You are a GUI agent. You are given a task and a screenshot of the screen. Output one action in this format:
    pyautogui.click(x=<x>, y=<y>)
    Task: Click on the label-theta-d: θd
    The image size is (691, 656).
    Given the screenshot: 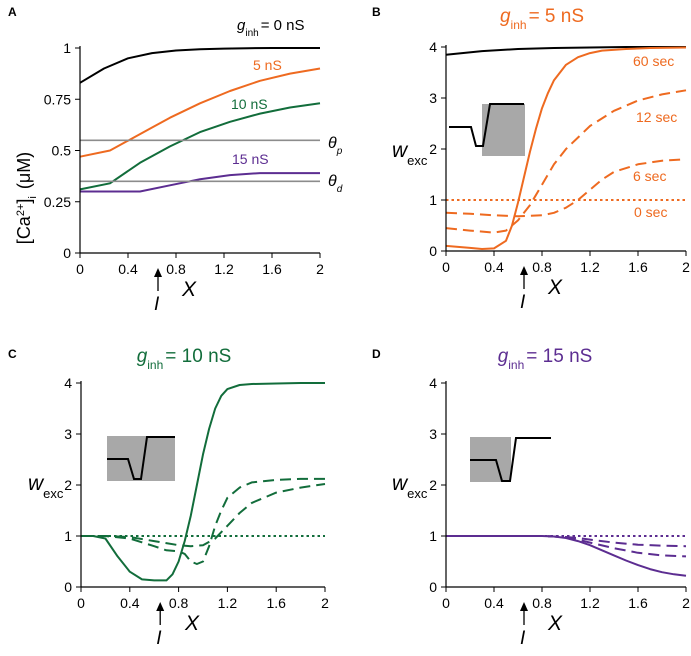 What is the action you would take?
    pyautogui.click(x=335, y=184)
    